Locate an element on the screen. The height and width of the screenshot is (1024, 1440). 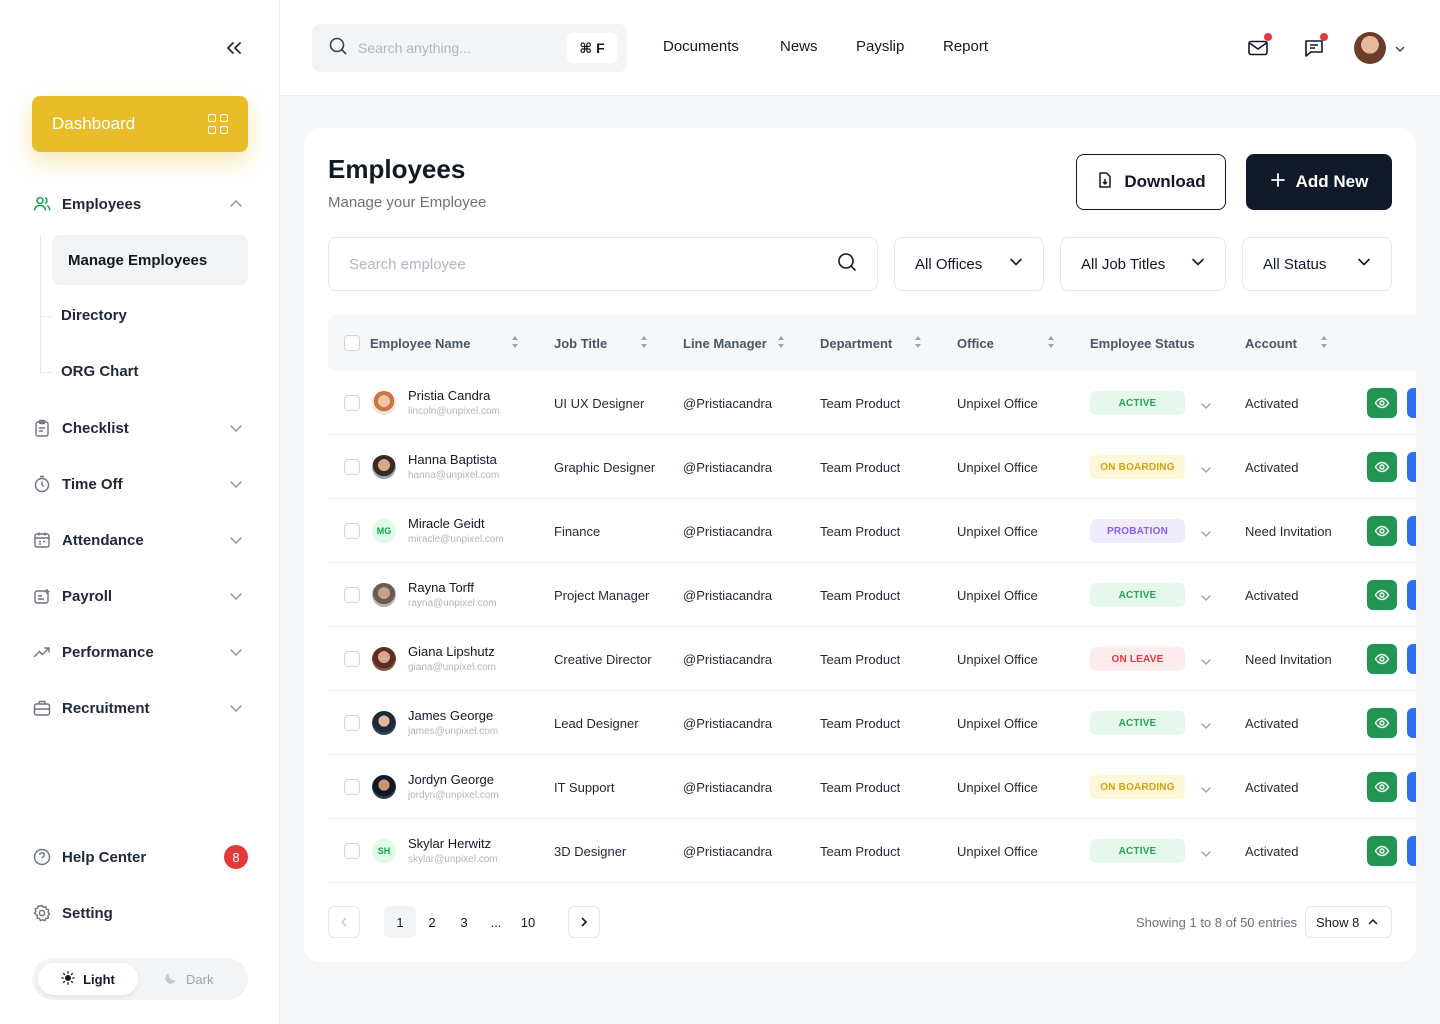
add-new-button: Add New is located at coordinates (1319, 182).